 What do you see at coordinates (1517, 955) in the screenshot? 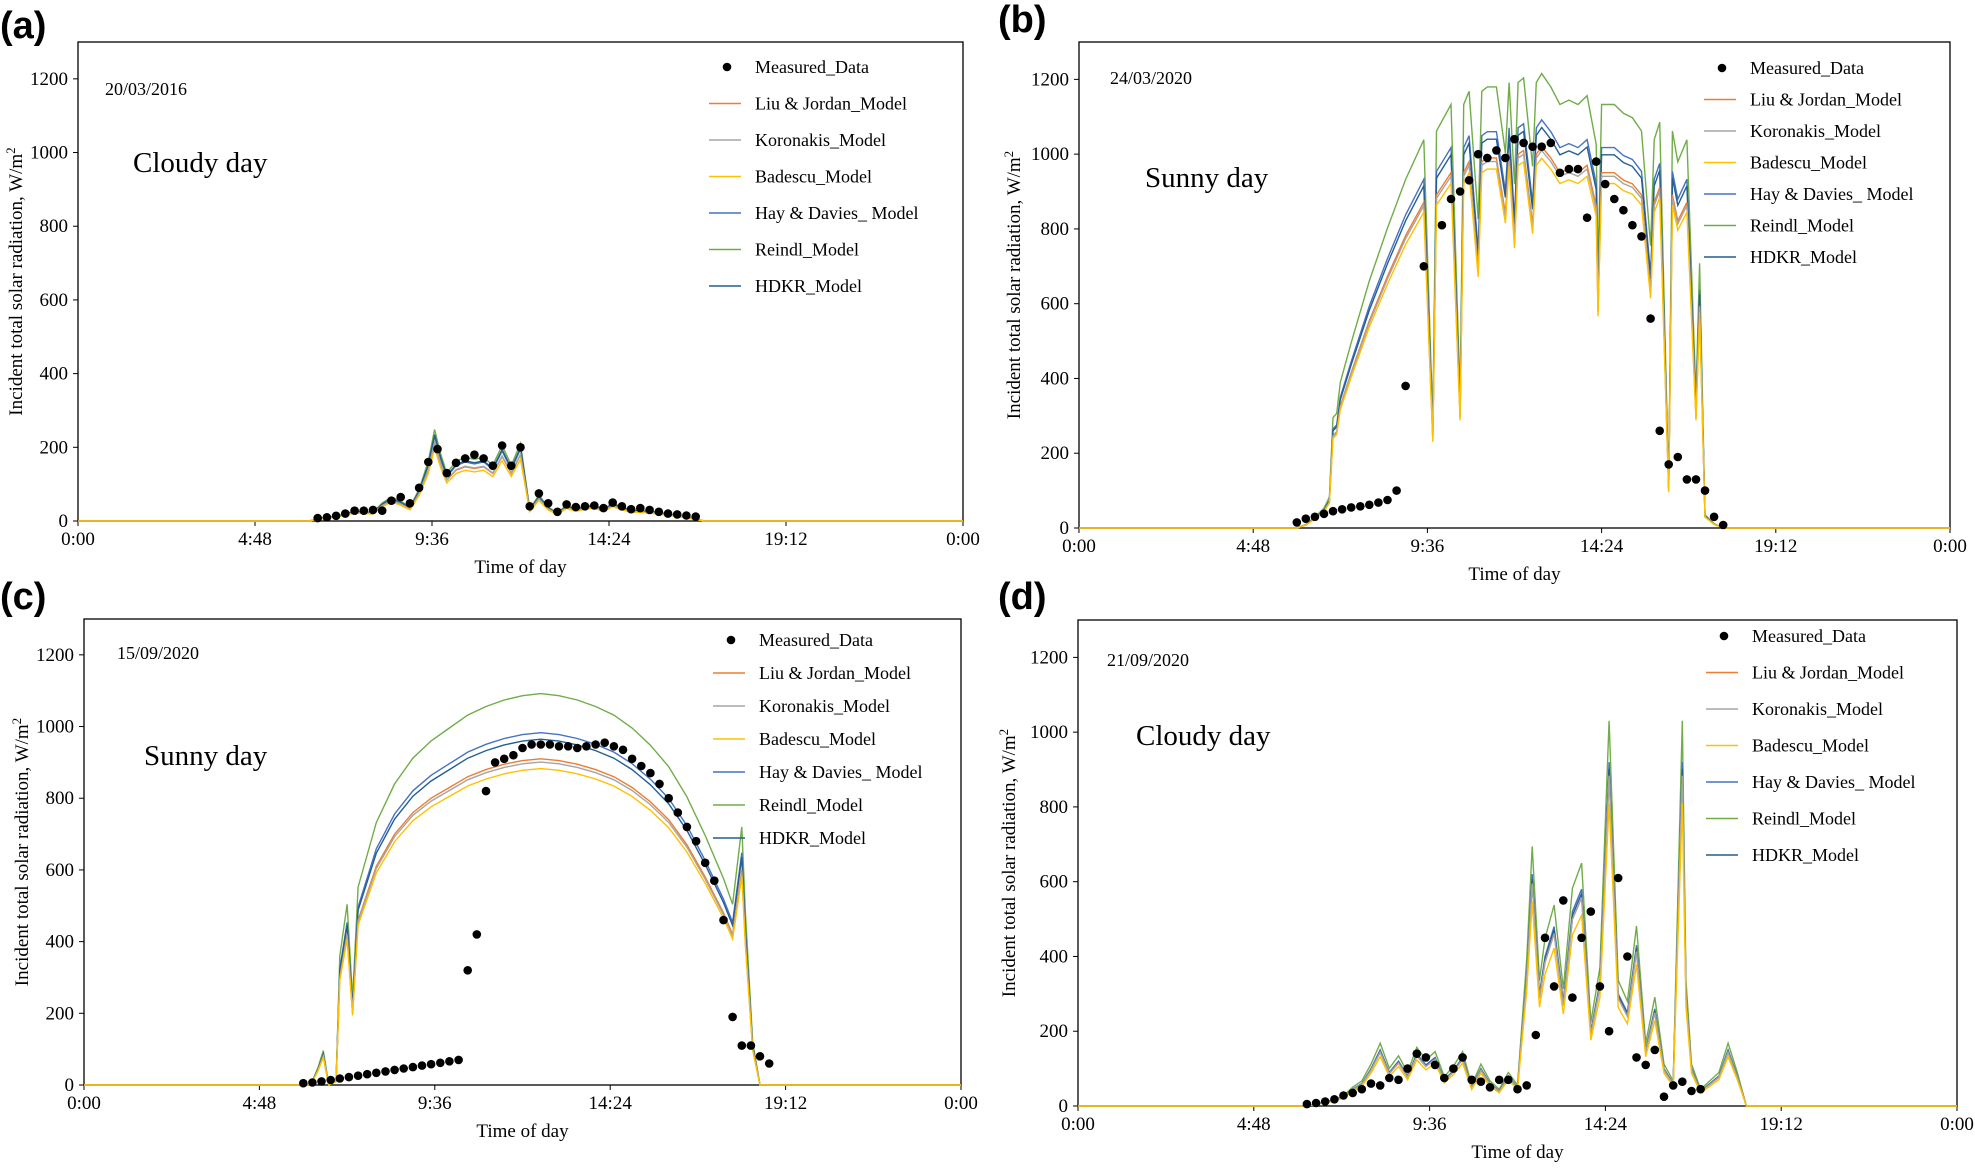
I see `series-line-badescu` at bounding box center [1517, 955].